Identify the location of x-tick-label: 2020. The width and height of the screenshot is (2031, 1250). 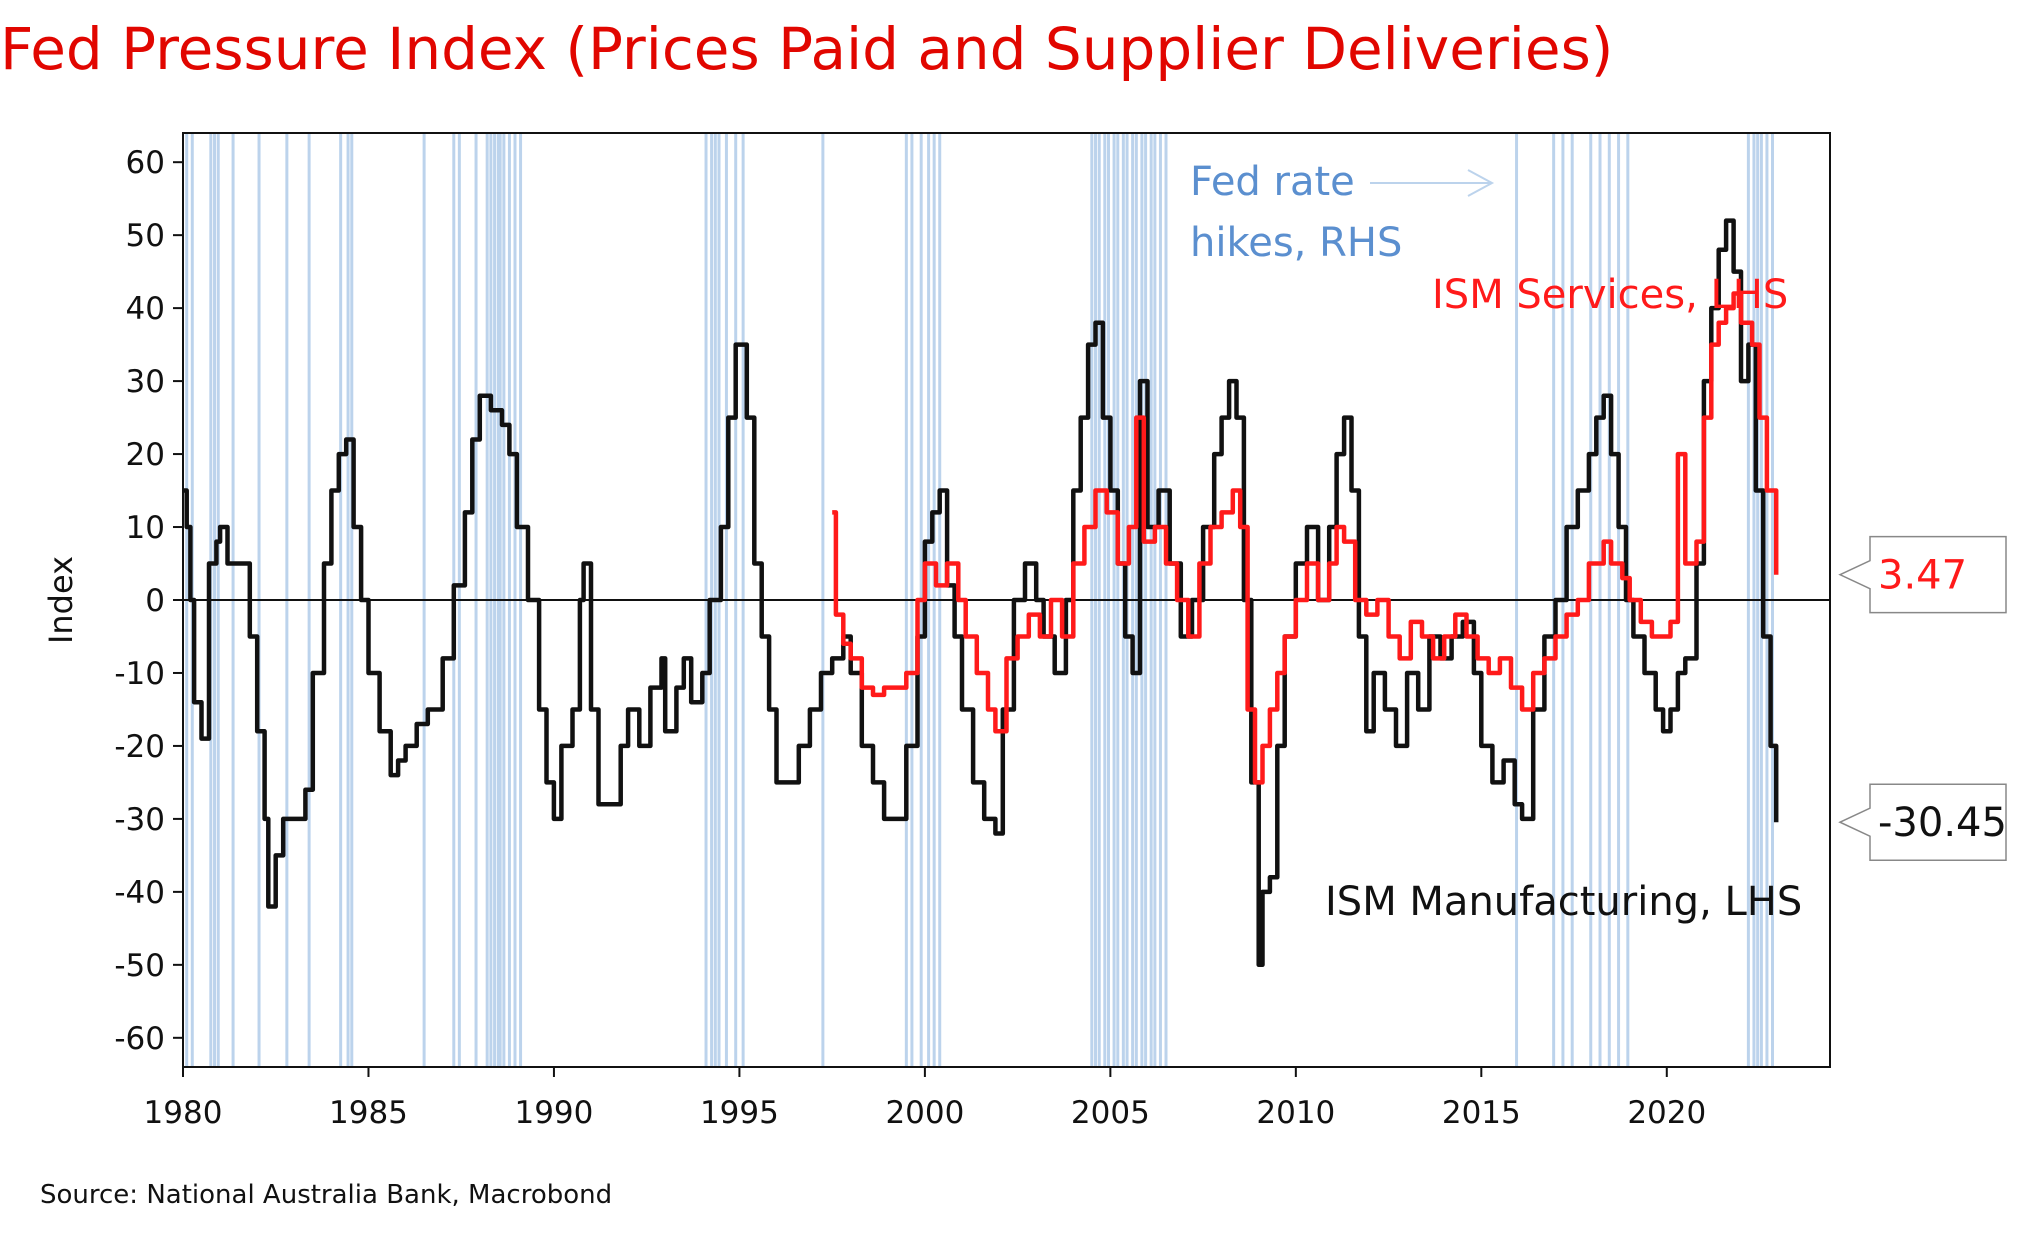
(1666, 1113).